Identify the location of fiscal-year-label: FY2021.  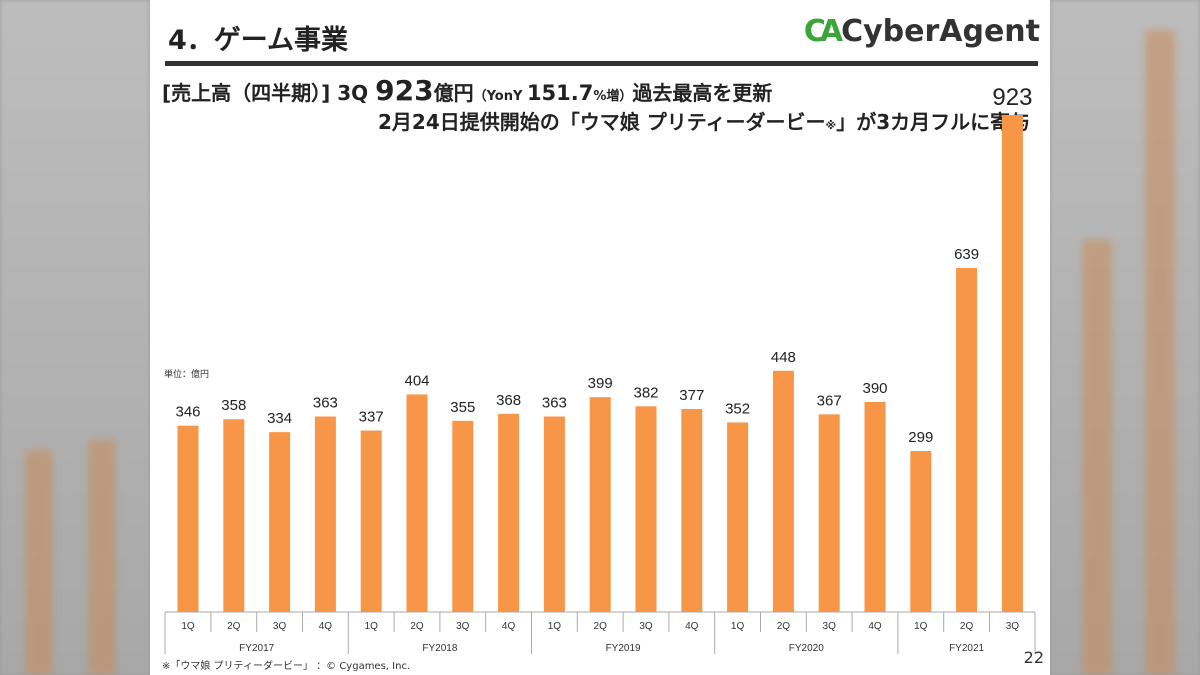
(966, 648).